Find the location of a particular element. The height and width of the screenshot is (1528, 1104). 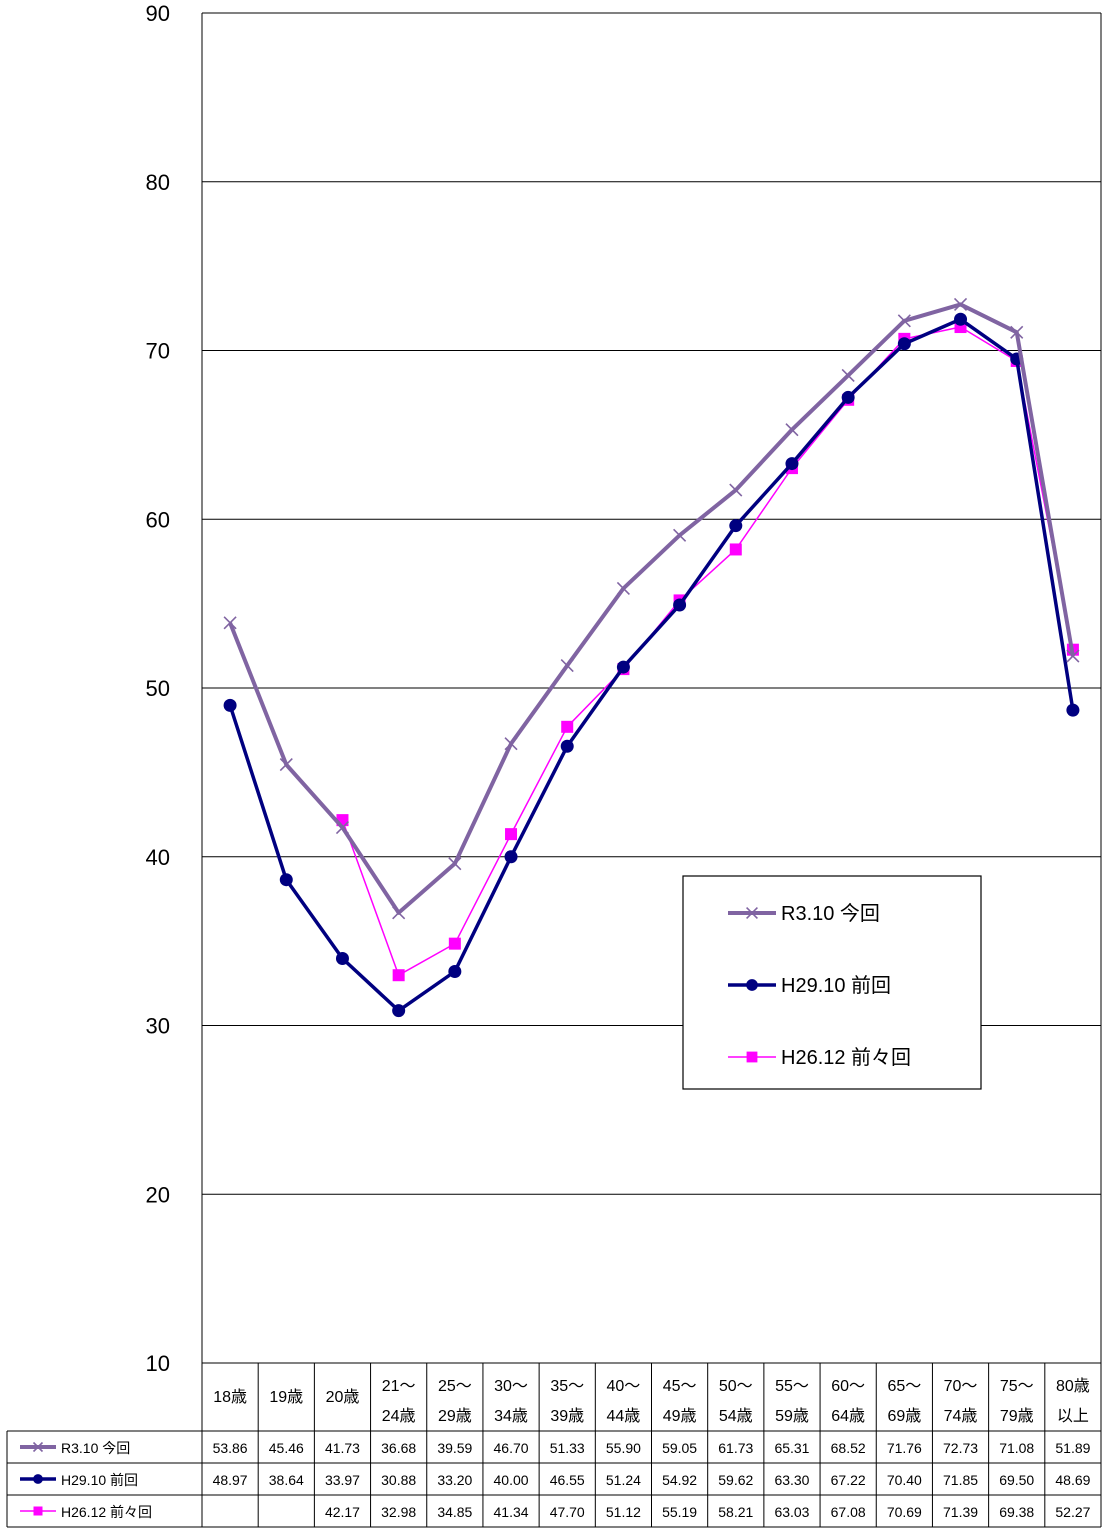

category-label: 54歳 is located at coordinates (736, 1416).